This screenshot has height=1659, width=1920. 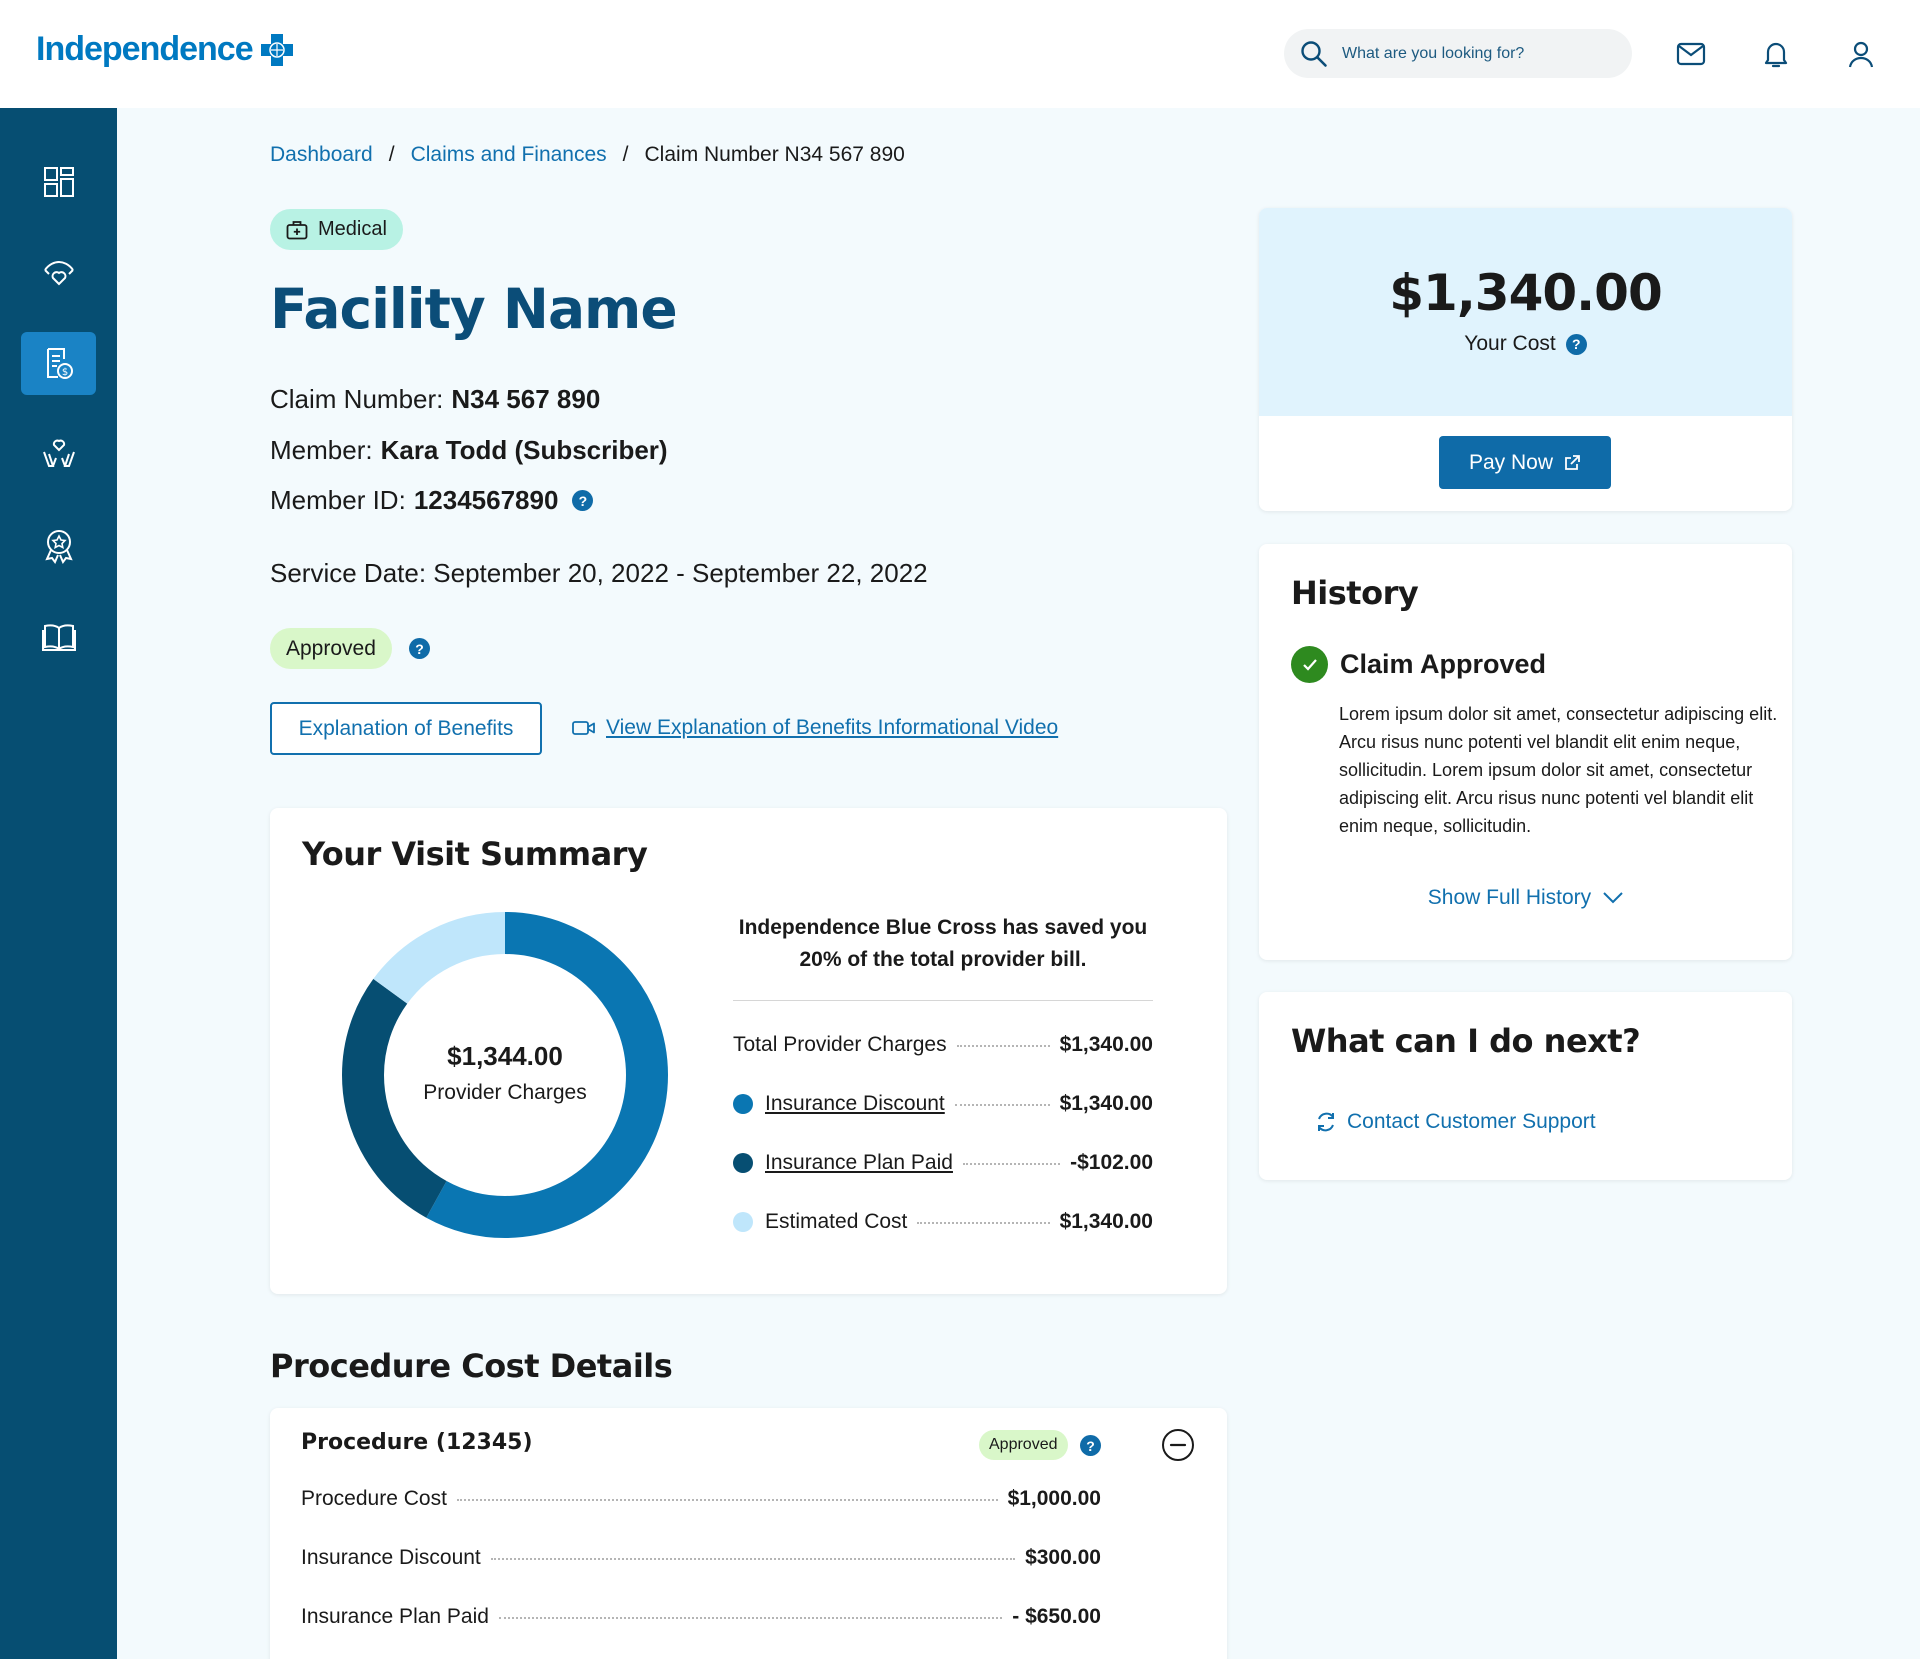 What do you see at coordinates (701, 1498) in the screenshot?
I see `procedure-cost-row: Procedure Cost $1,000.00` at bounding box center [701, 1498].